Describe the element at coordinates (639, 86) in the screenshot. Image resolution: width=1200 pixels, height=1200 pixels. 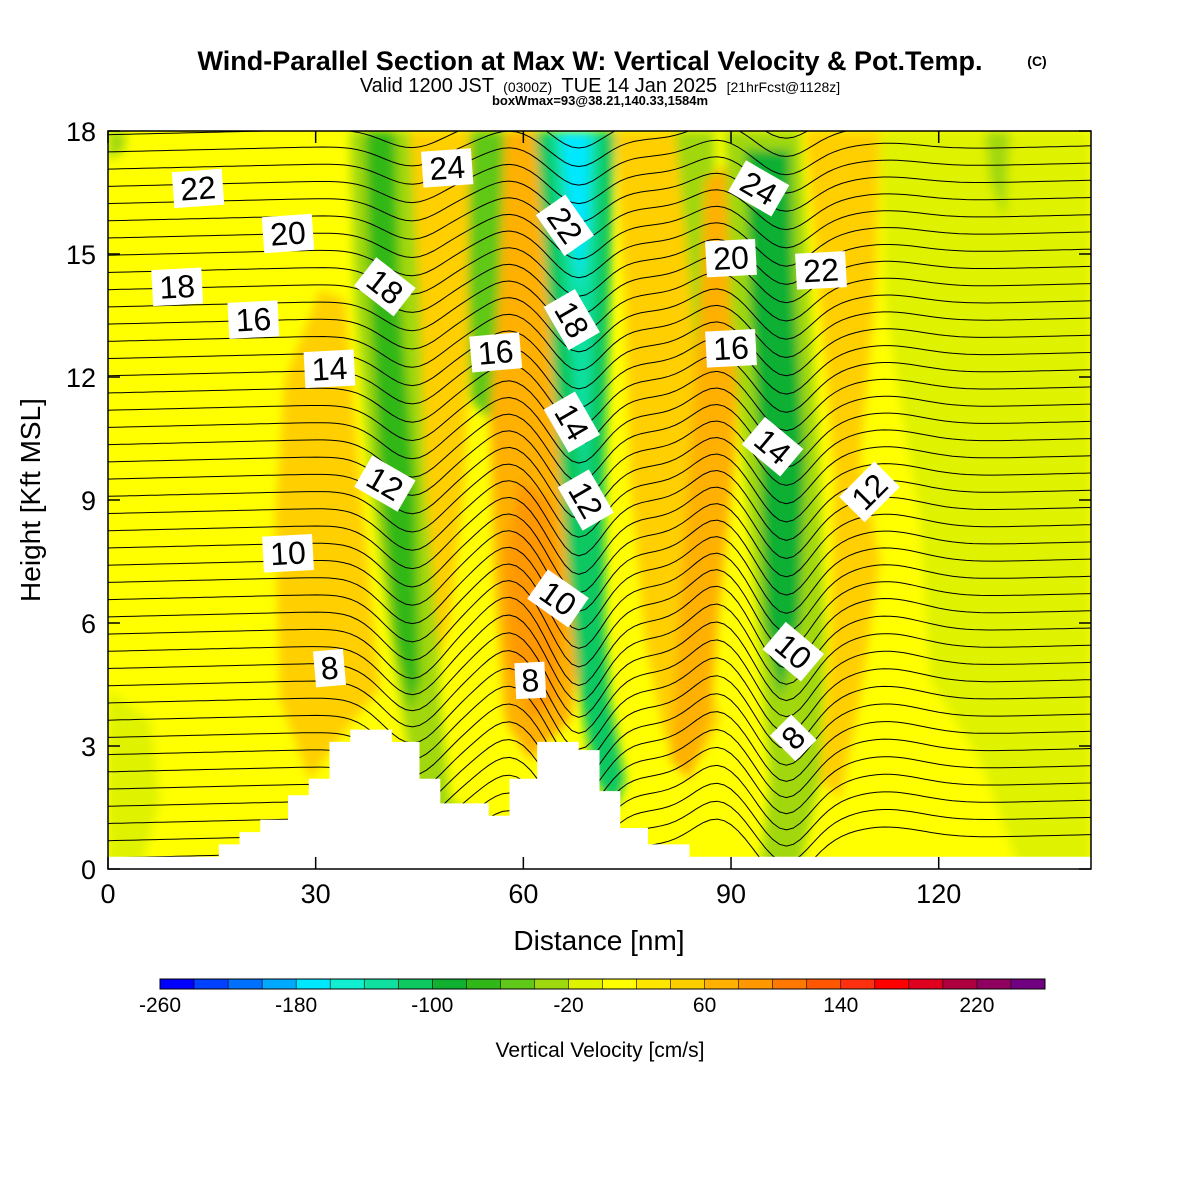
I see `subtitle-date: TUE 14 Jan 2025` at that location.